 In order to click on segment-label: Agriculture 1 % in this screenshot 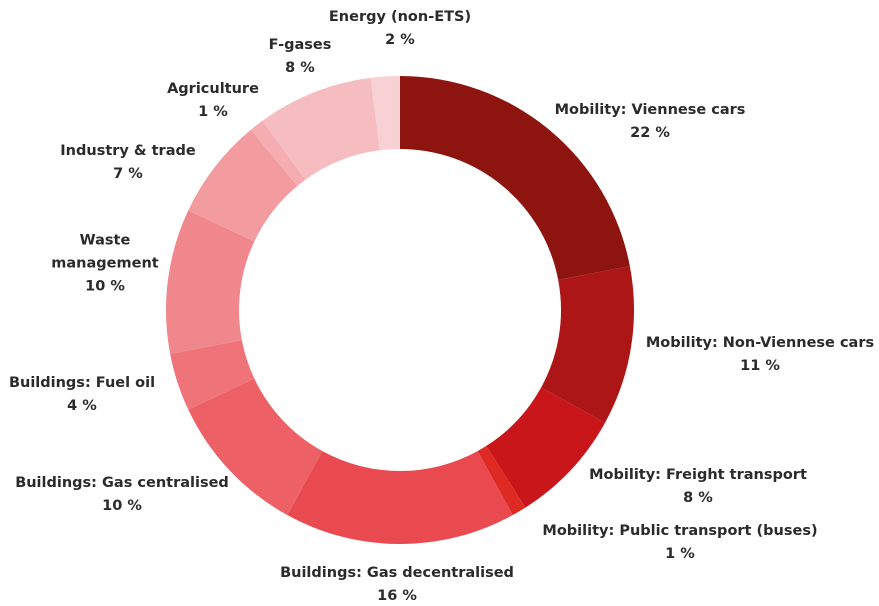, I will do `click(213, 101)`.